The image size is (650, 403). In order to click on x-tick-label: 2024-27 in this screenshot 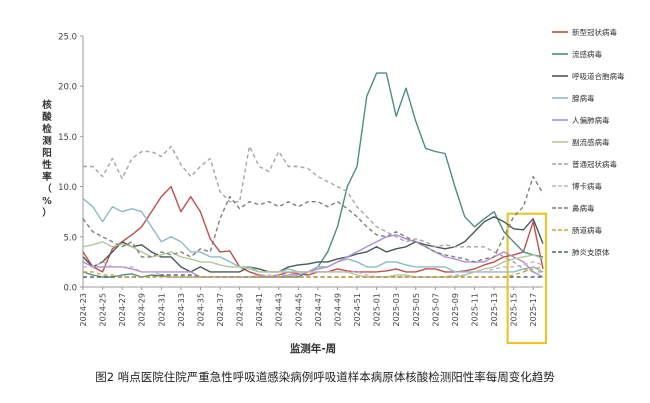, I will do `click(122, 309)`.